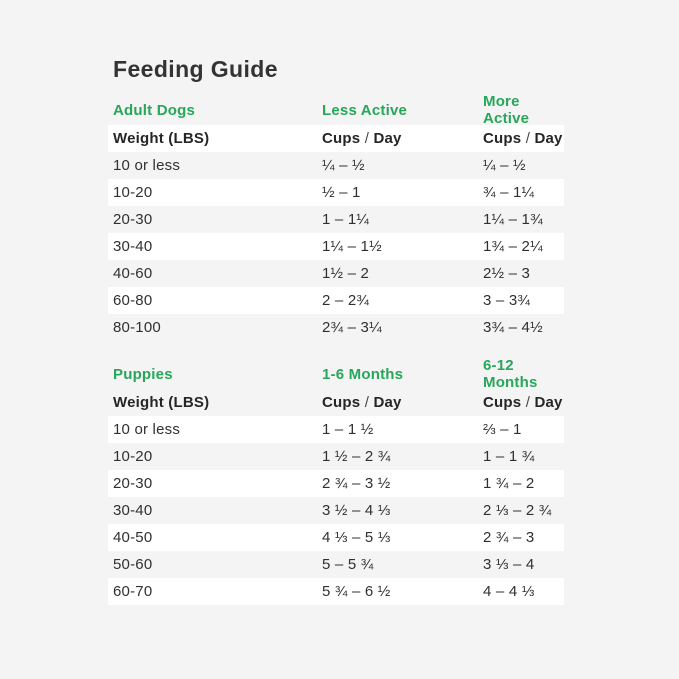 The height and width of the screenshot is (679, 679). What do you see at coordinates (133, 564) in the screenshot?
I see `weight-cell: 50-60` at bounding box center [133, 564].